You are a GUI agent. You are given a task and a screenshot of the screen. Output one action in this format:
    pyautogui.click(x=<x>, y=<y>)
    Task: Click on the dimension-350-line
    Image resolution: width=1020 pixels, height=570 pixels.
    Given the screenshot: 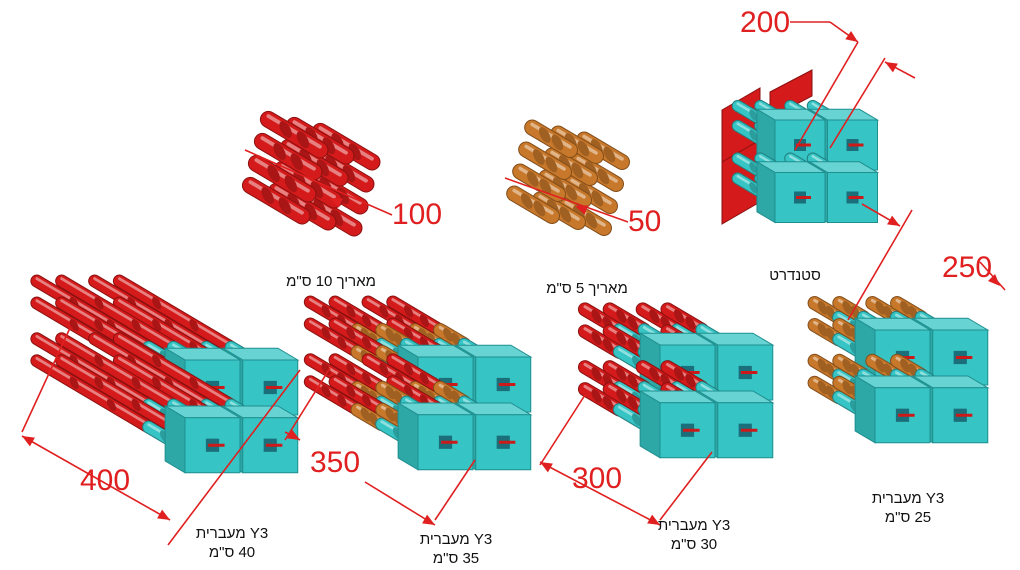 What is the action you would take?
    pyautogui.click(x=400, y=503)
    